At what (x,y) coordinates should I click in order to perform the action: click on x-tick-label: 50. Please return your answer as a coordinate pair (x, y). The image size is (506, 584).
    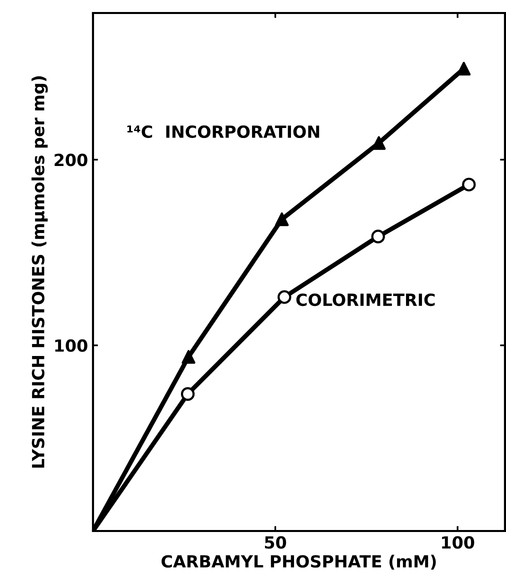
    Looking at the image, I should click on (275, 542).